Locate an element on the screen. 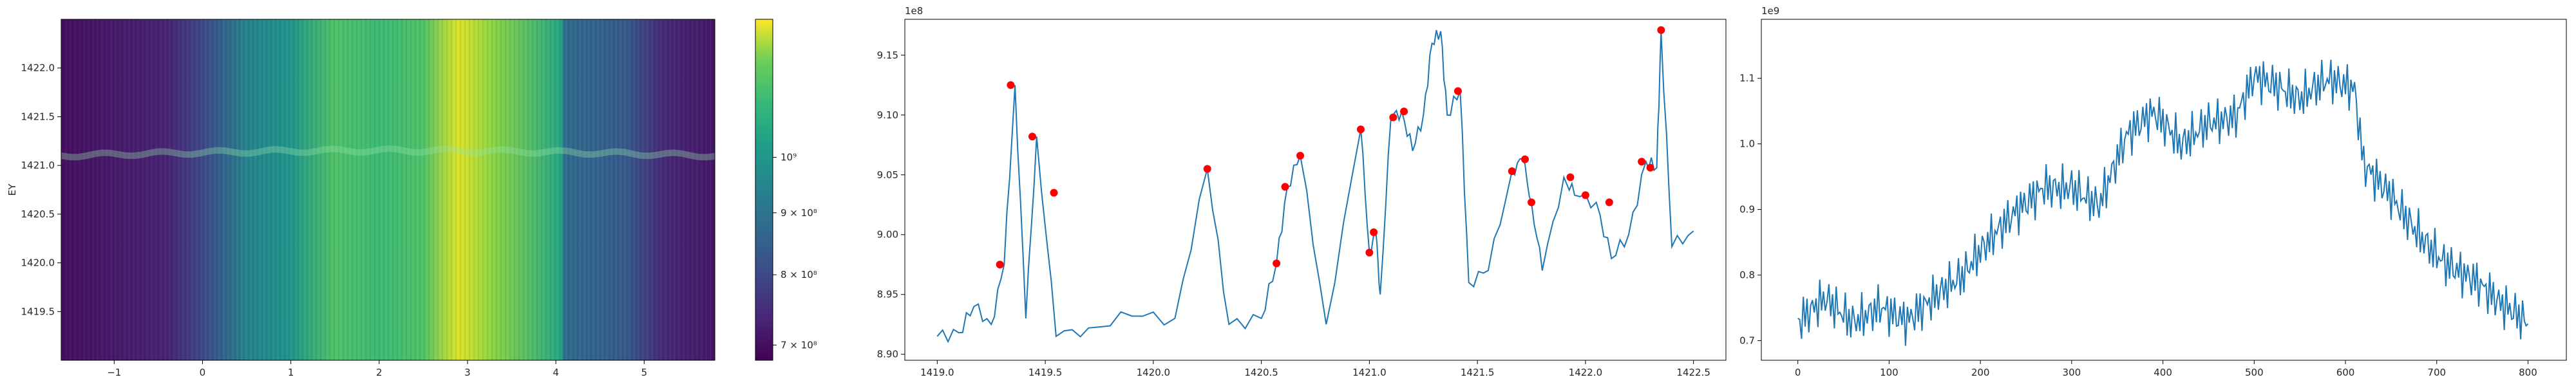 The width and height of the screenshot is (2576, 386). noisy-y-tick-label: 0.8 is located at coordinates (1747, 275).